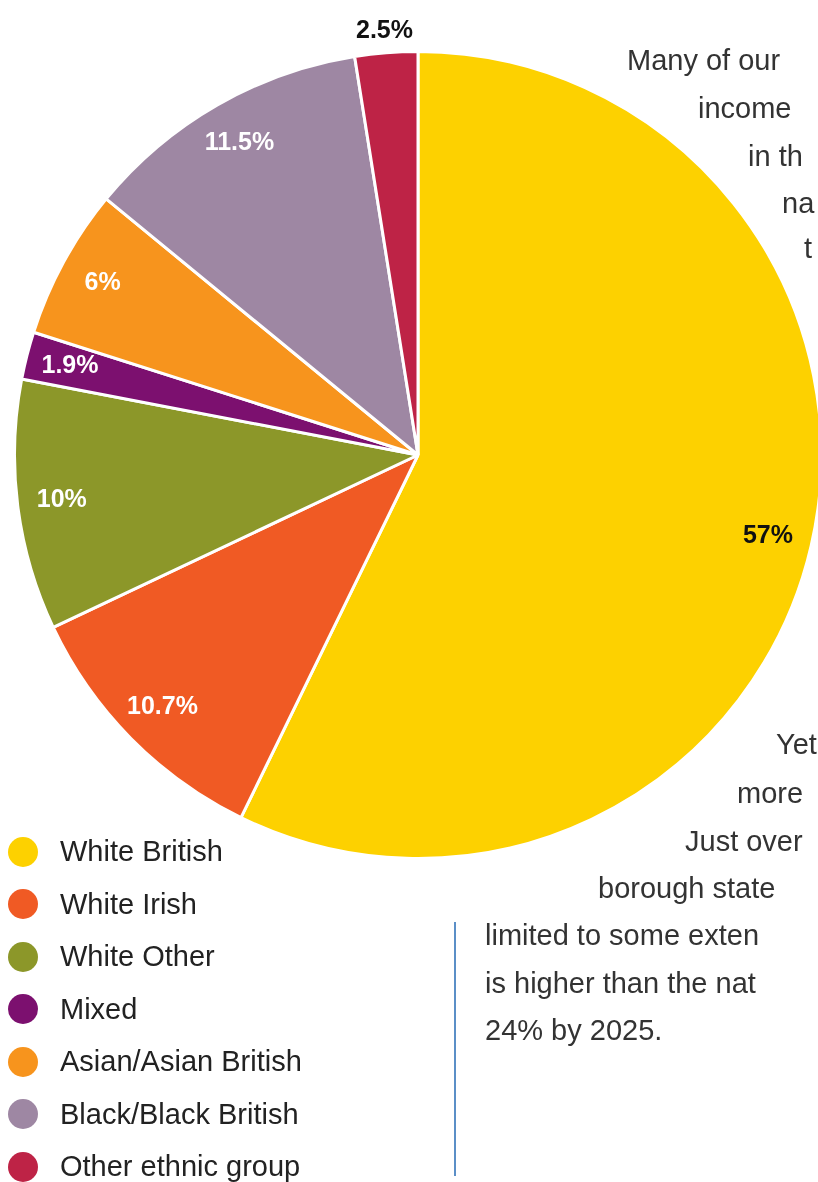 This screenshot has height=1182, width=818. Describe the element at coordinates (744, 841) in the screenshot. I see `text: Just over` at that location.